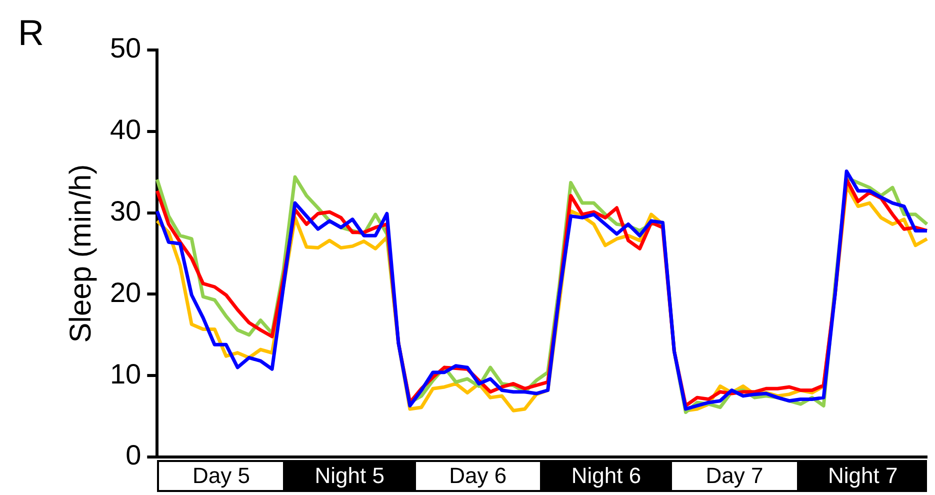  Describe the element at coordinates (863, 476) in the screenshot. I see `text: Night 7` at that location.